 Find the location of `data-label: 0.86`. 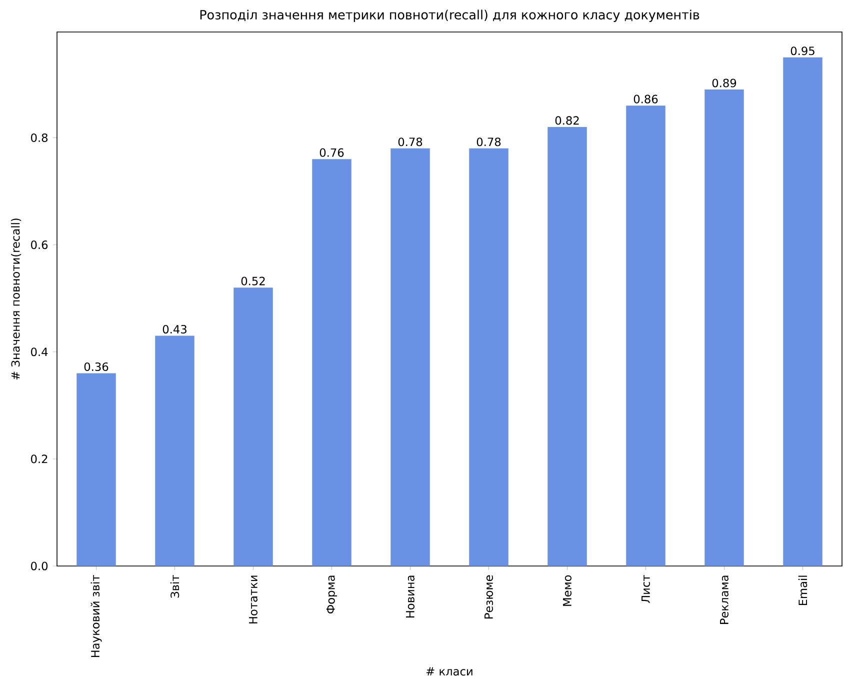

data-label: 0.86 is located at coordinates (646, 99).